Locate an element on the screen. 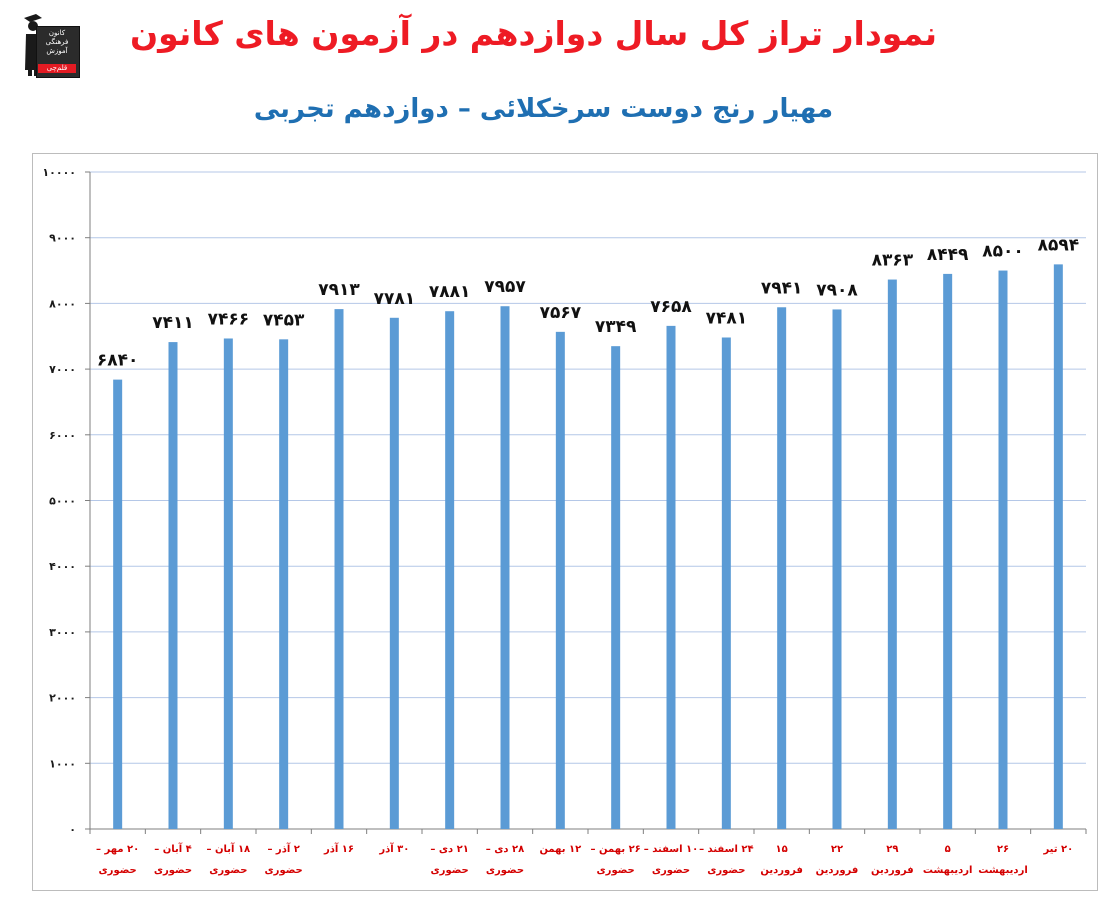  category-label-line: ۲۰ مهر – is located at coordinates (118, 849).